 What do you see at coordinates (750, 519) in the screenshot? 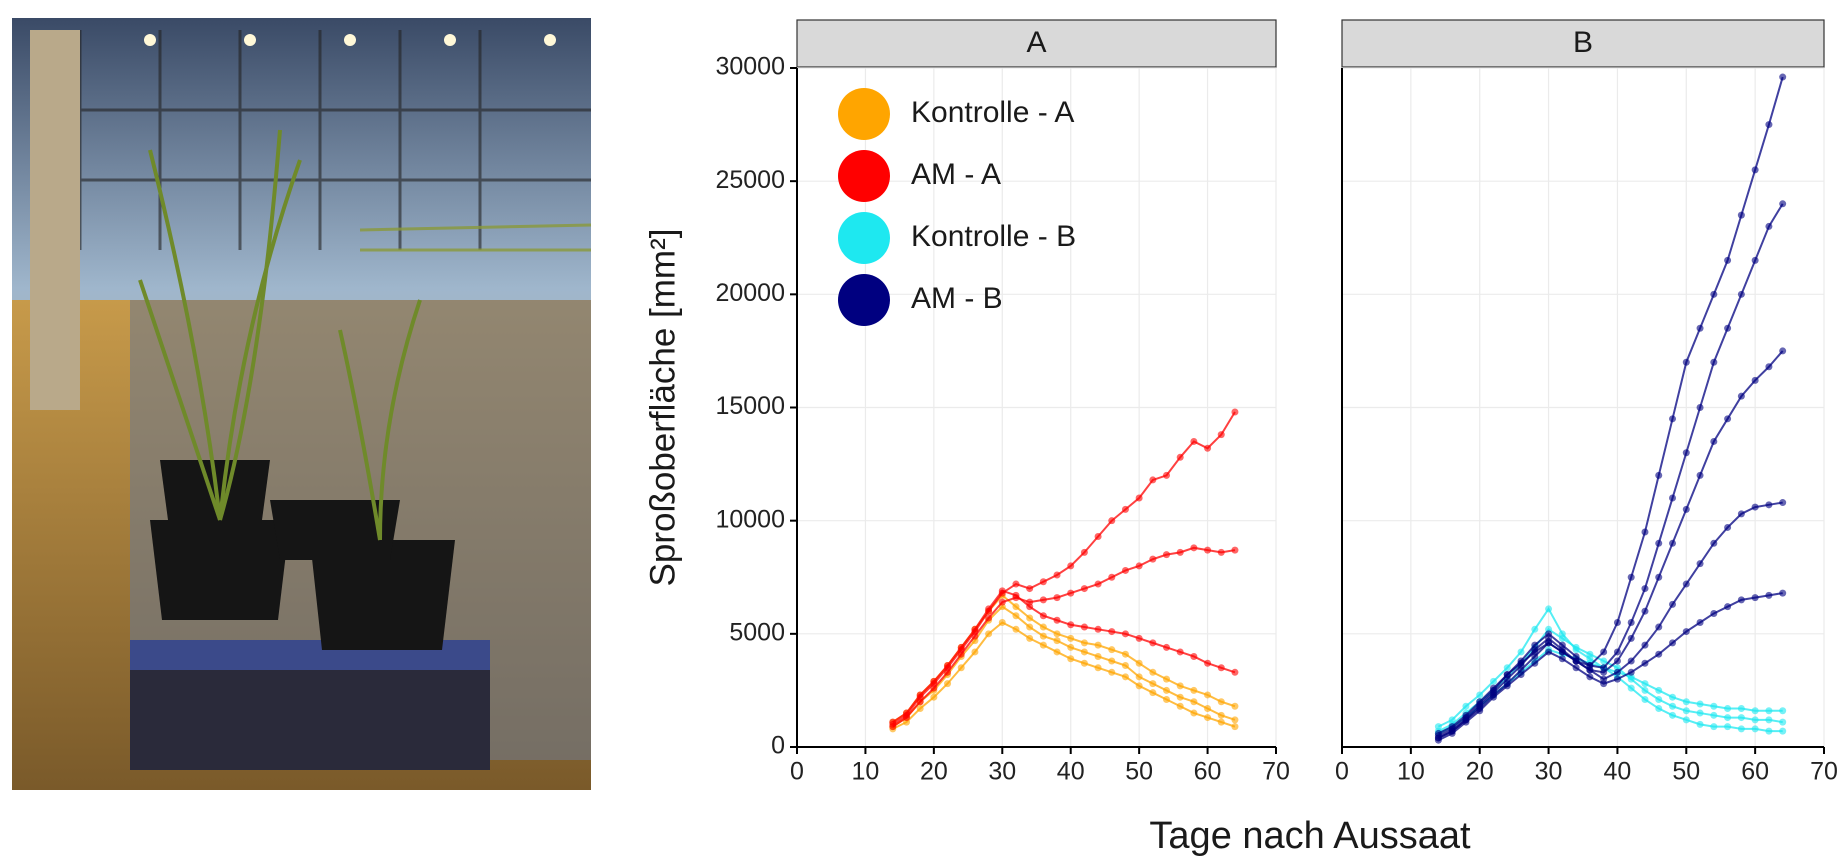
I see `y-tick-label: 10000` at bounding box center [750, 519].